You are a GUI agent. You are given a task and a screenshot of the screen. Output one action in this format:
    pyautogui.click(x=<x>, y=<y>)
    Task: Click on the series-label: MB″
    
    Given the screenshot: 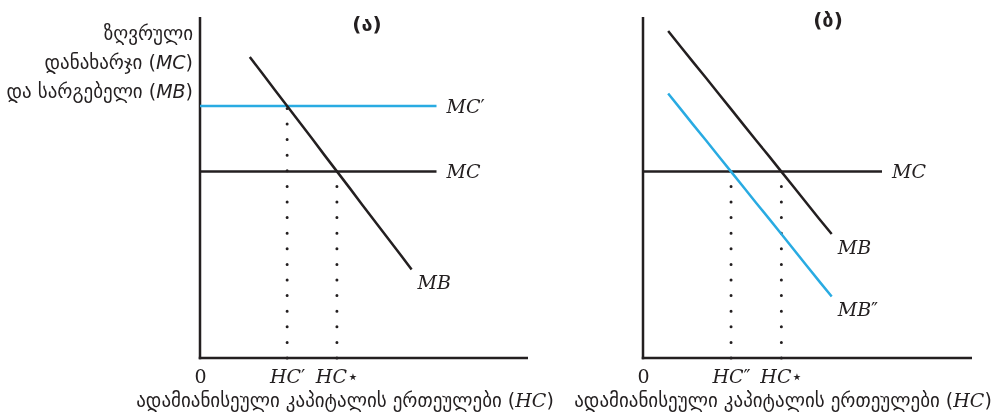 What is the action you would take?
    pyautogui.click(x=857, y=309)
    